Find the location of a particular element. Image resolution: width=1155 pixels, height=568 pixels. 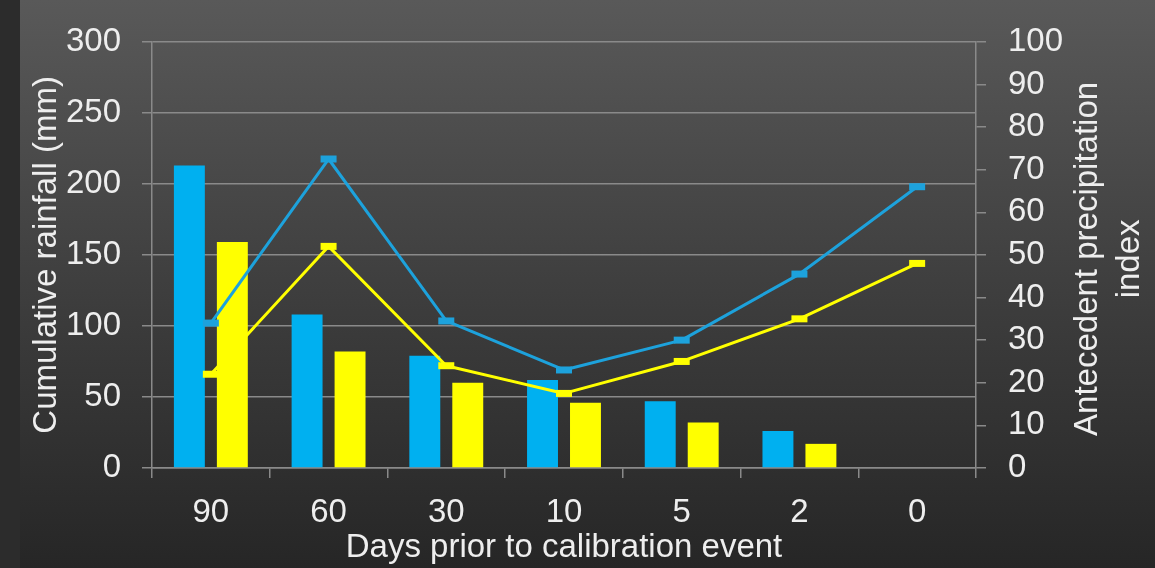

y2-tick-label: 20 is located at coordinates (1026, 380).